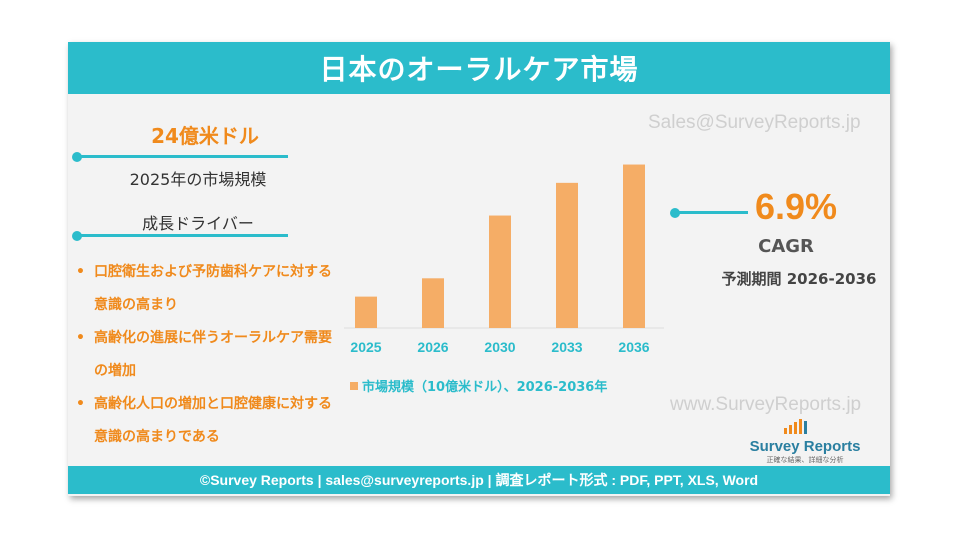 This screenshot has height=540, width=960. I want to click on x-tick-2033: 2033, so click(566, 347).